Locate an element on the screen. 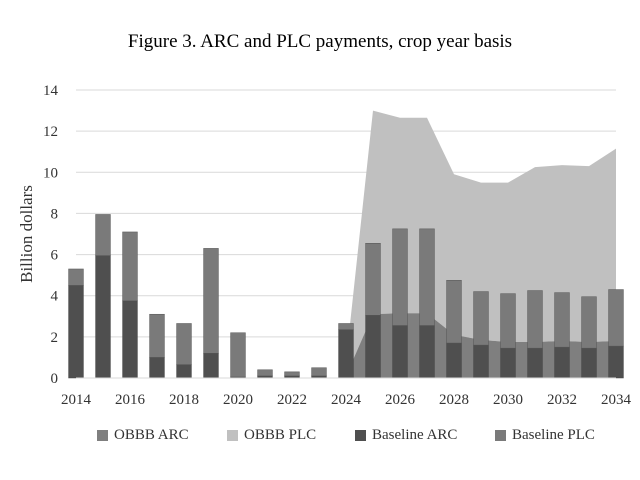  y-tick-label: 2 is located at coordinates (55, 338).